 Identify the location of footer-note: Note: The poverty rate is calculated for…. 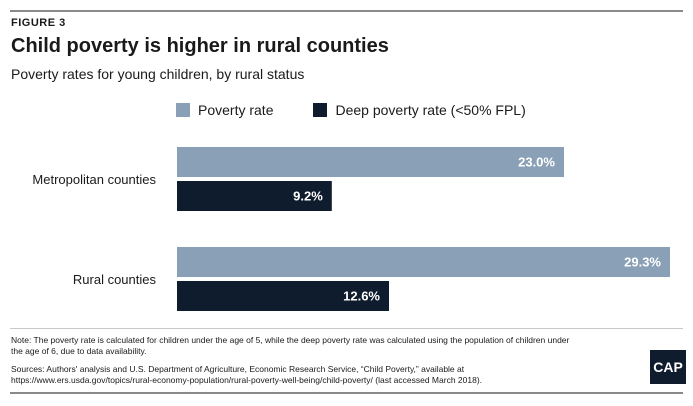
(290, 345).